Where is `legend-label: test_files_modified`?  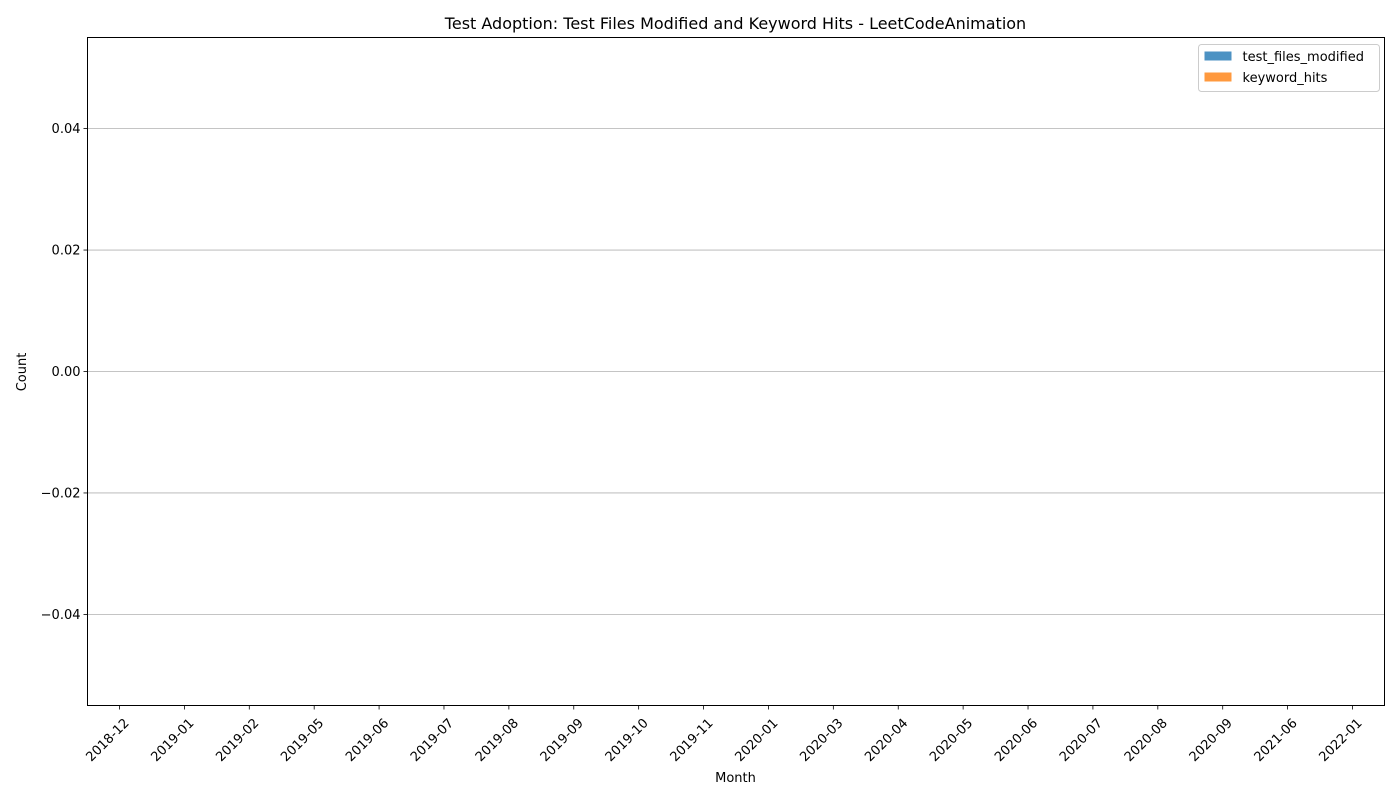 legend-label: test_files_modified is located at coordinates (1303, 57).